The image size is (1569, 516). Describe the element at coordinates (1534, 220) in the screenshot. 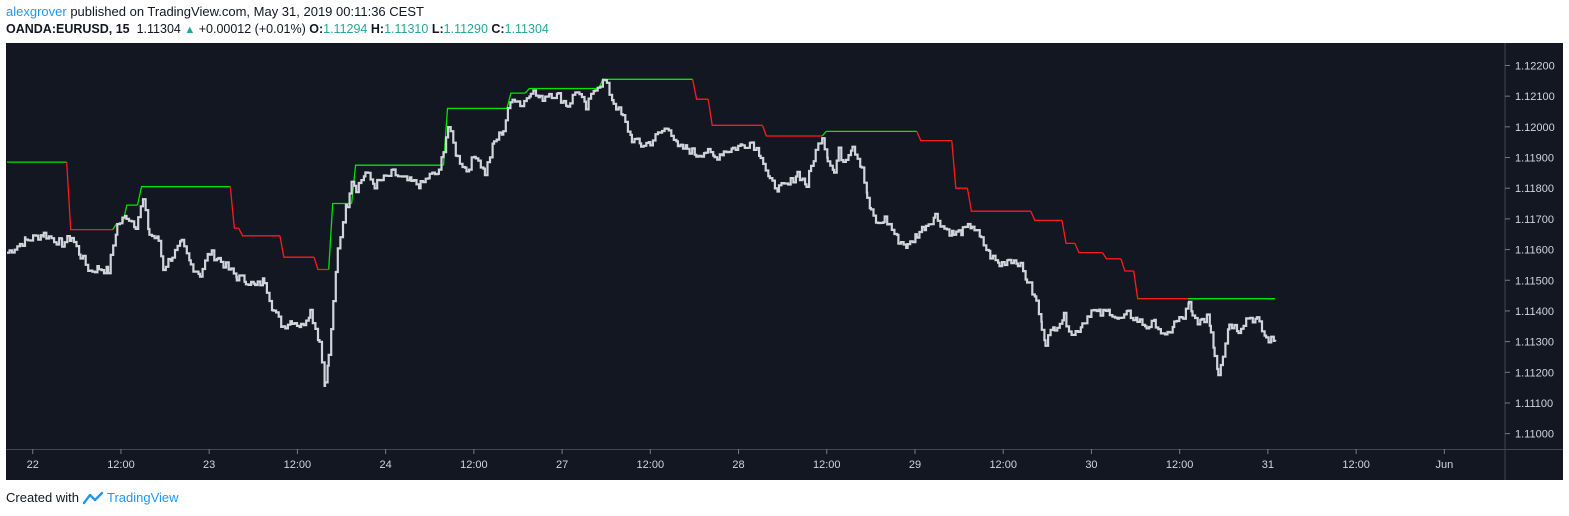

I see `price-tick-label: 1.11700` at that location.